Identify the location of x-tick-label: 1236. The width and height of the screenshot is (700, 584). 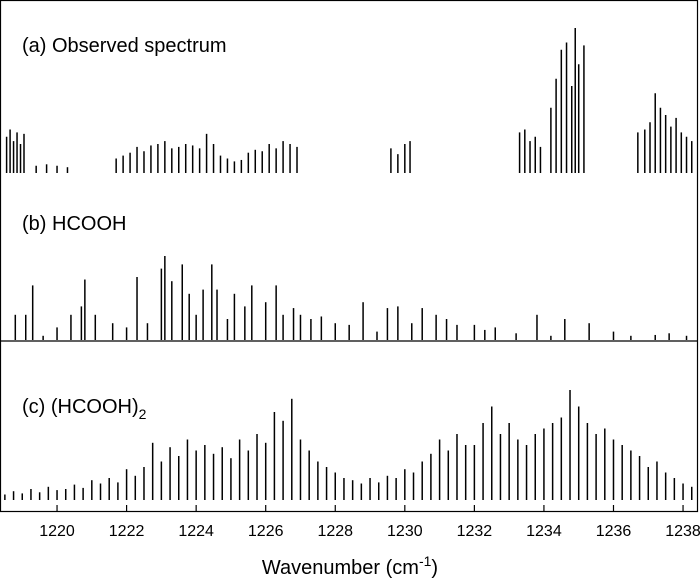
(614, 531).